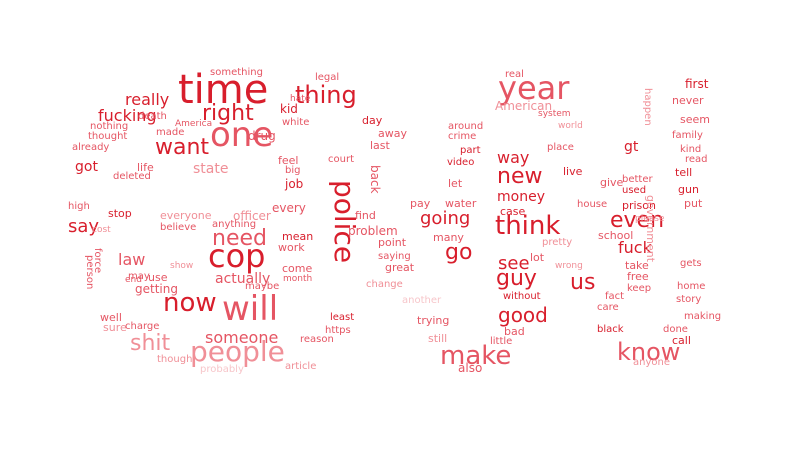  I want to click on cloud-word: going, so click(445, 218).